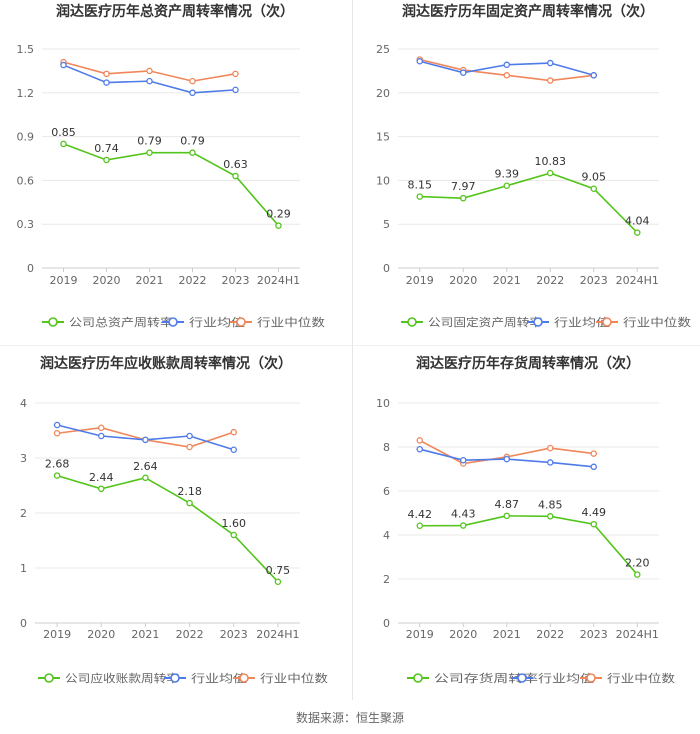  Describe the element at coordinates (420, 185) in the screenshot. I see `data-label: 8.15` at that location.